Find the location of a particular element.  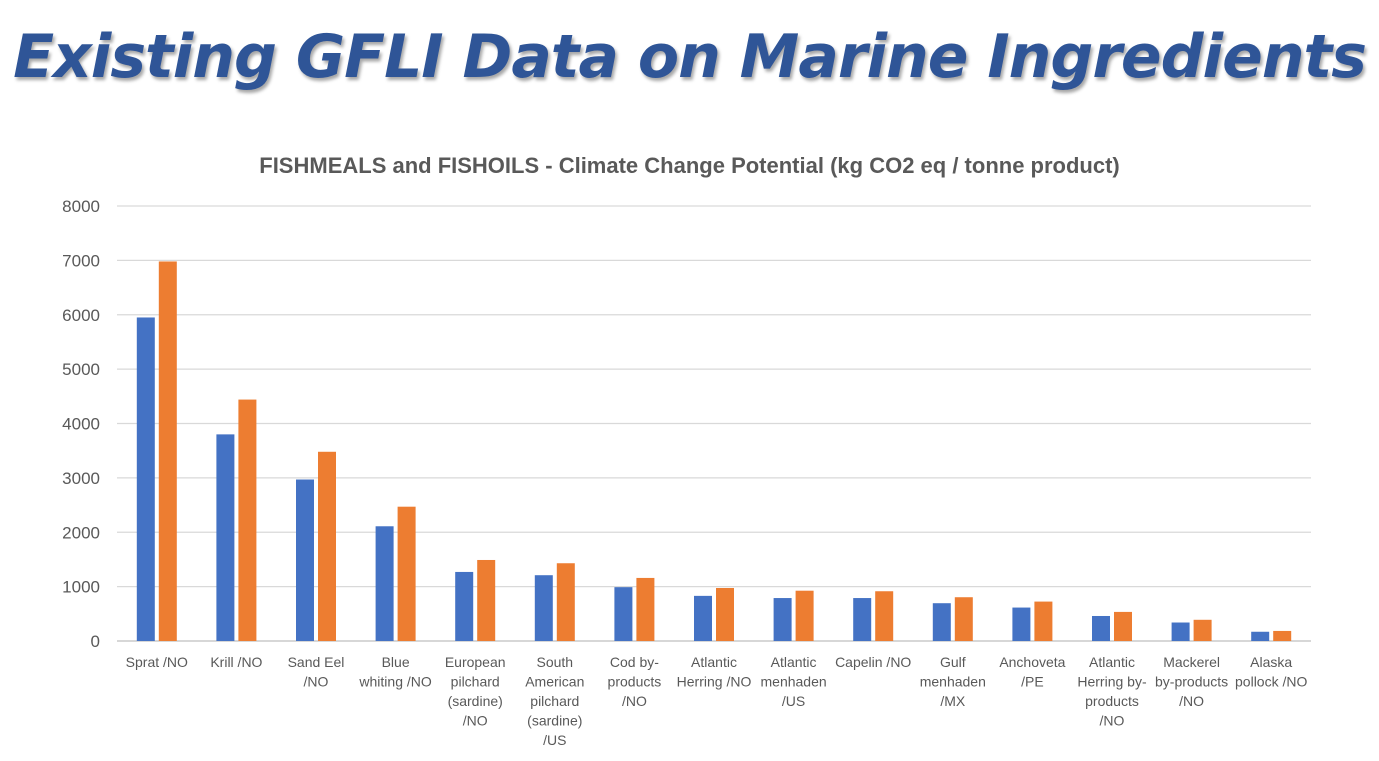

x-tick-label: Gulf menhaden/MX is located at coordinates (953, 681).